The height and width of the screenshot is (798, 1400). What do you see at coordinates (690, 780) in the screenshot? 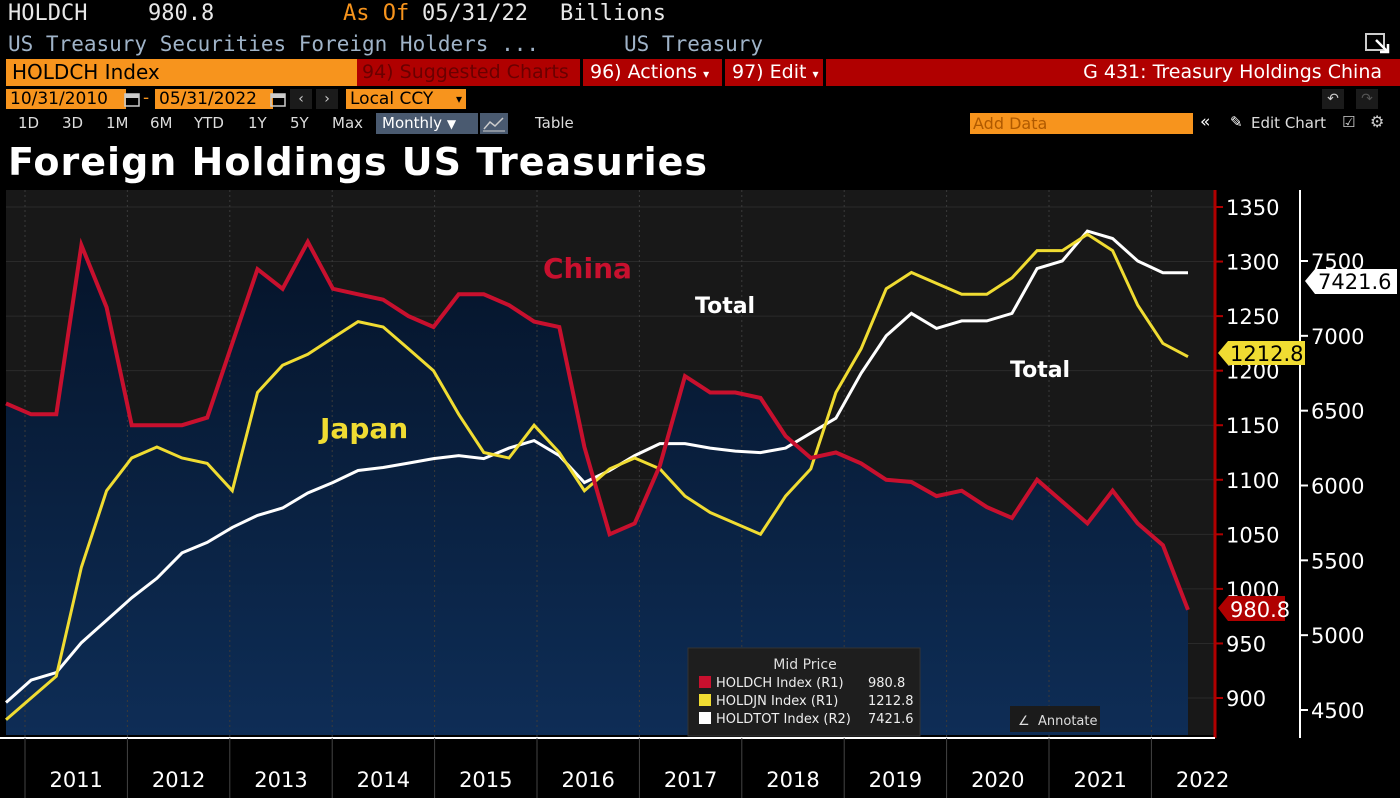
I see `x-tick-label: 2017` at bounding box center [690, 780].